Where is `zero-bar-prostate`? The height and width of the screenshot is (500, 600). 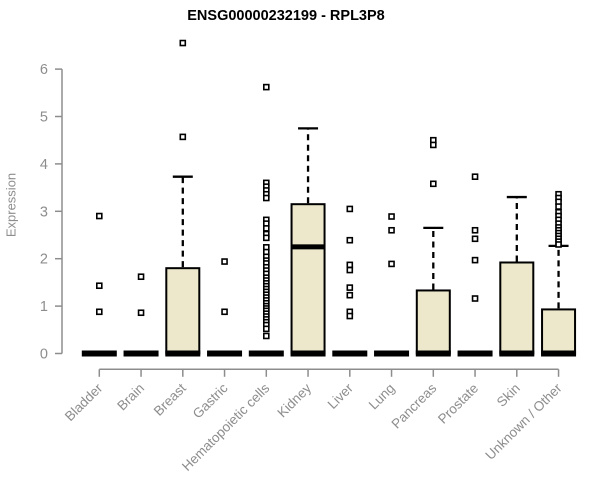 zero-bar-prostate is located at coordinates (475, 353).